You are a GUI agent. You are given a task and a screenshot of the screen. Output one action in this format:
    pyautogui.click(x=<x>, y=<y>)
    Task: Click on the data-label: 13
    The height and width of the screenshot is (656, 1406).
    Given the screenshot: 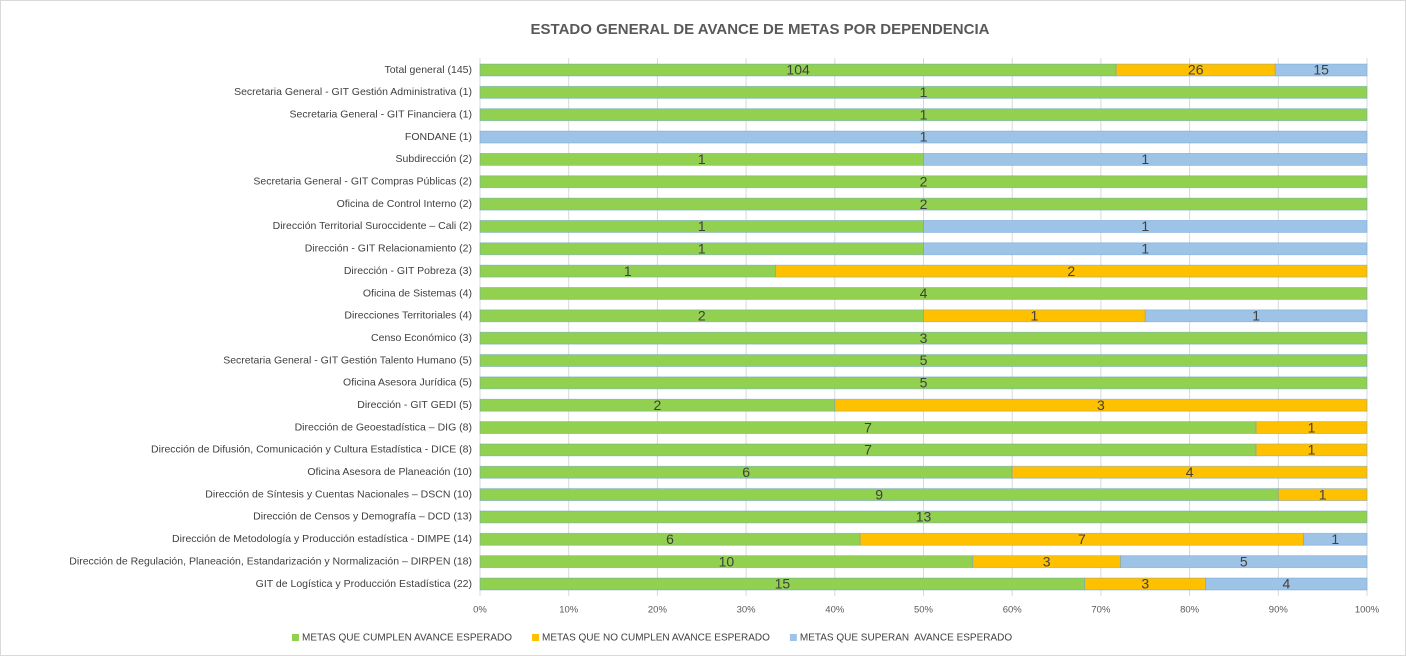 What is the action you would take?
    pyautogui.click(x=924, y=517)
    